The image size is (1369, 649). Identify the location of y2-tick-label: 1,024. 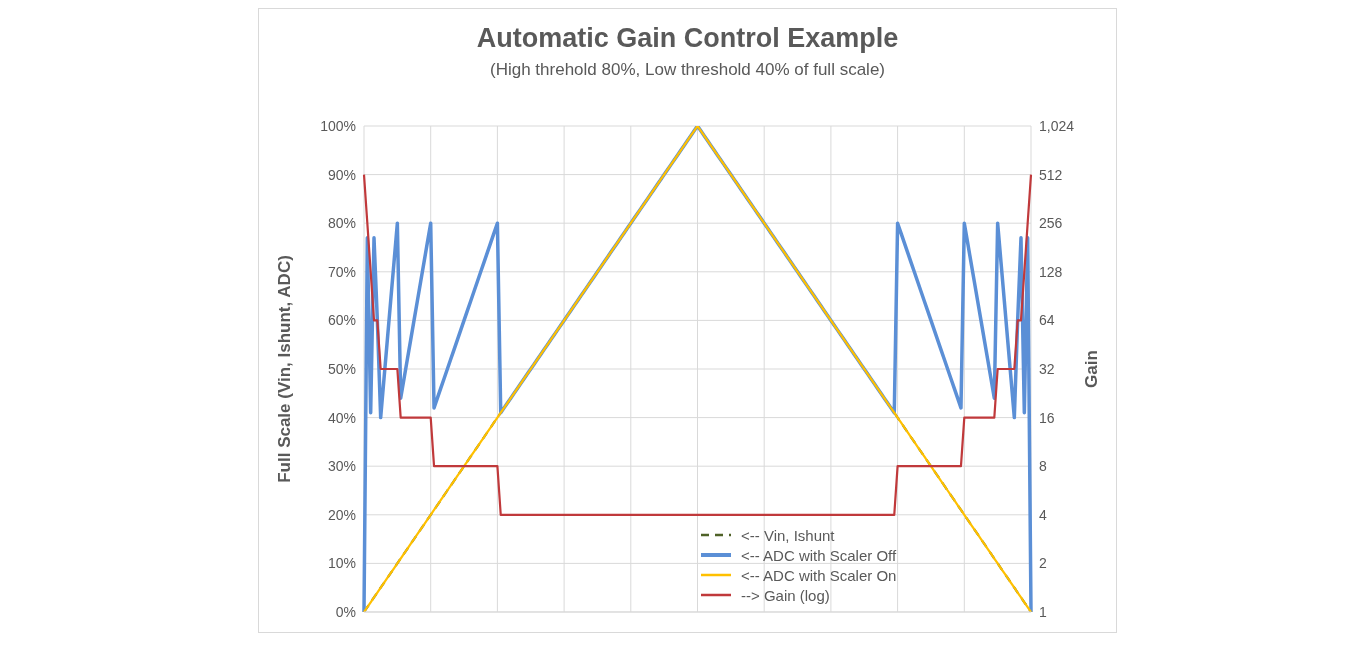
(1057, 125).